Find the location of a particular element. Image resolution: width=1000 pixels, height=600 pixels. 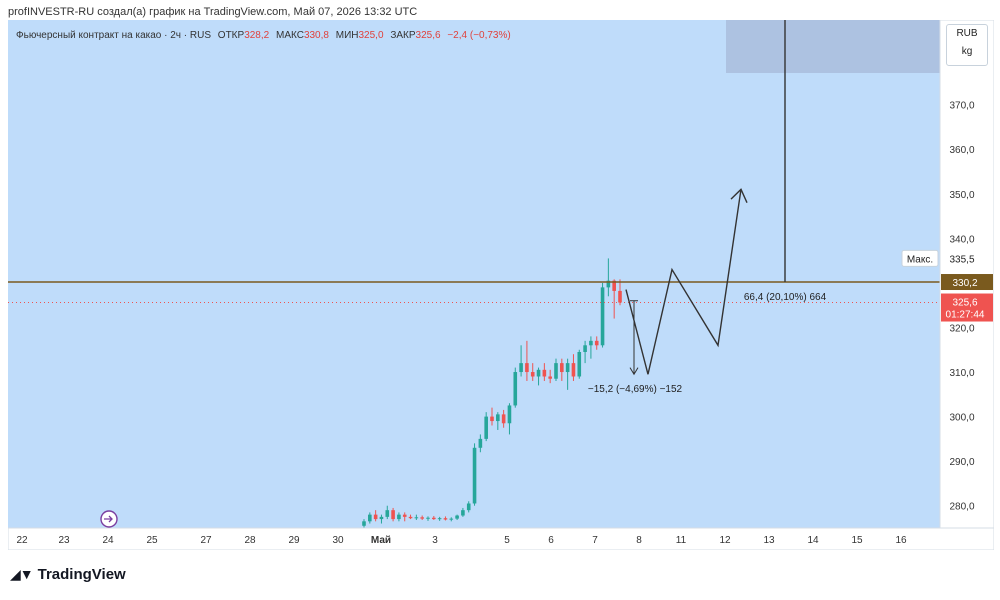

projection-path is located at coordinates (683, 282).